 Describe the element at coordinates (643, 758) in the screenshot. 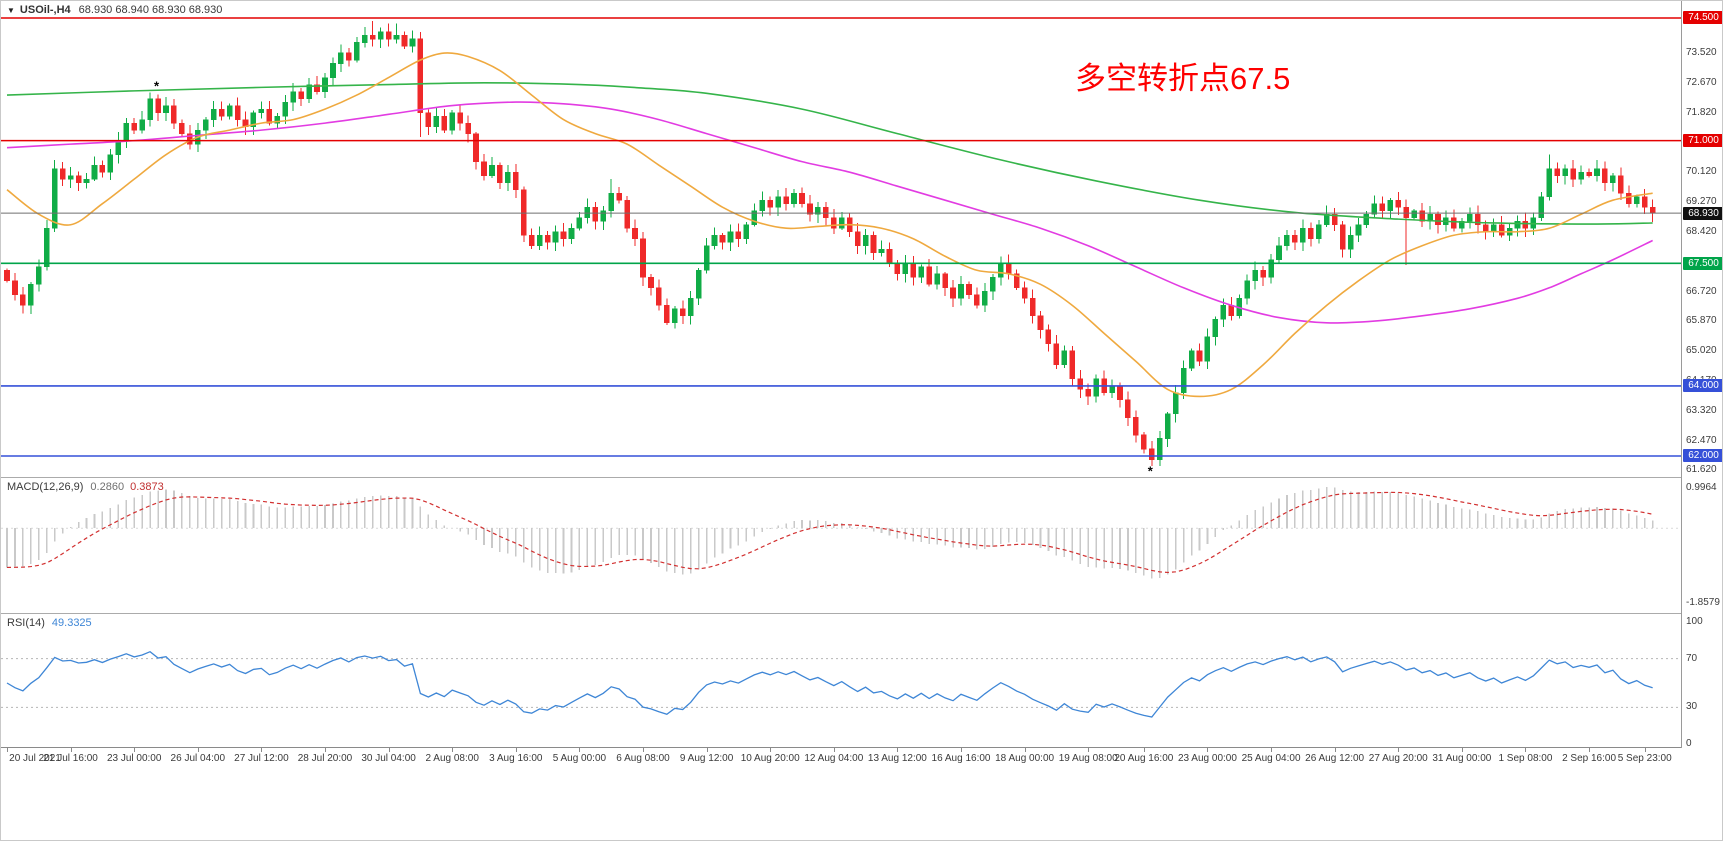

I see `time-axis-label: 6 Aug 08:00` at that location.